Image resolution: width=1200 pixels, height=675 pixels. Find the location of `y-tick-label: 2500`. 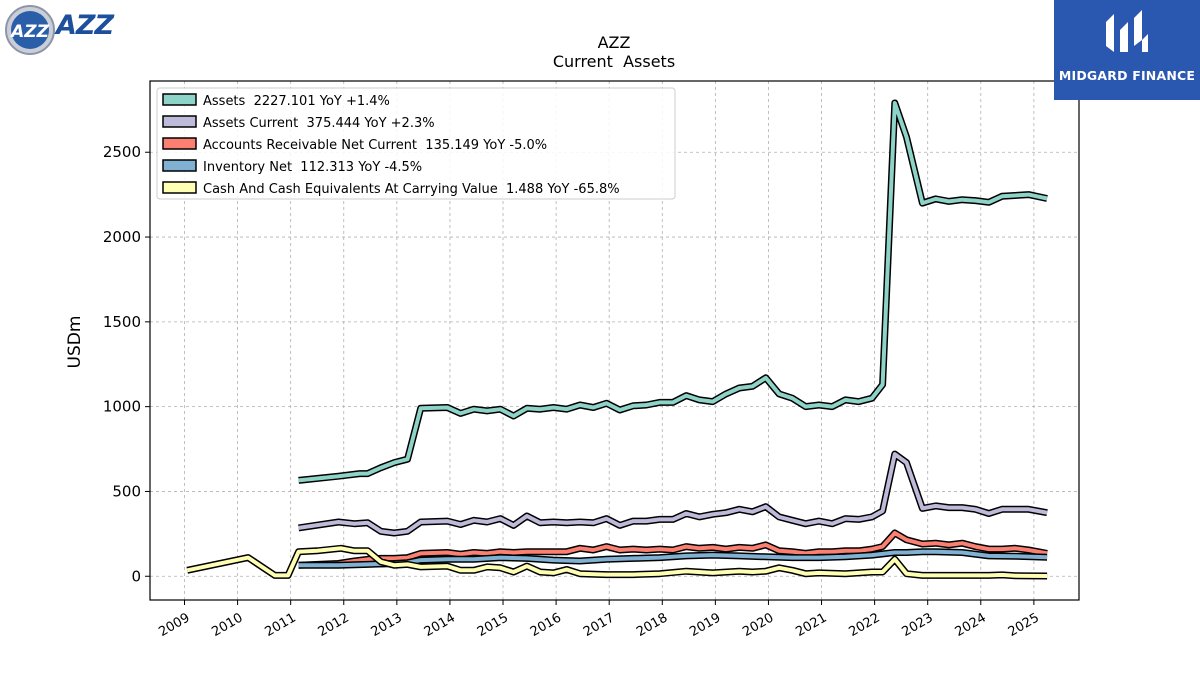

y-tick-label: 2500 is located at coordinates (122, 152).